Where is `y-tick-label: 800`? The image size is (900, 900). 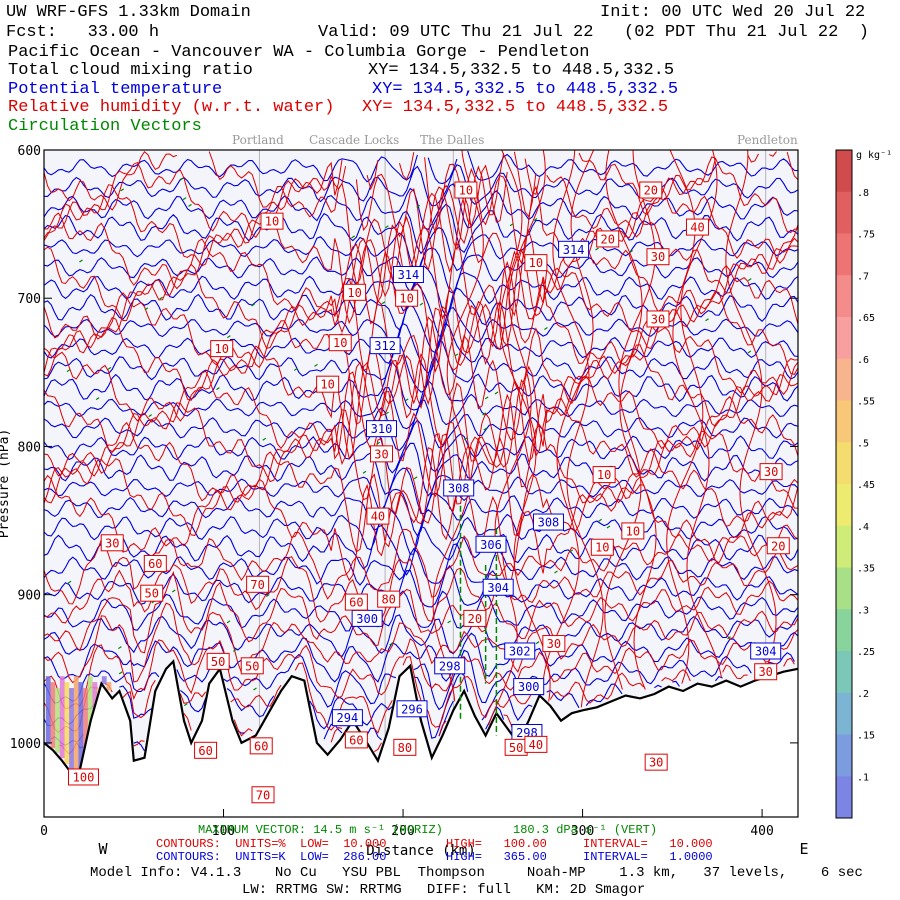
y-tick-label: 800 is located at coordinates (29, 447).